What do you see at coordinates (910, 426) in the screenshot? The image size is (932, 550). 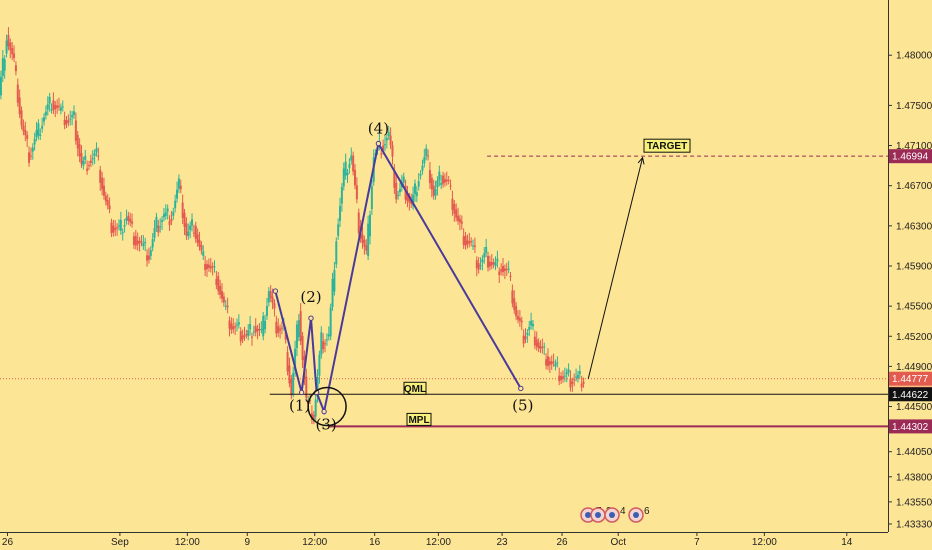 I see `mpl-price-tag` at bounding box center [910, 426].